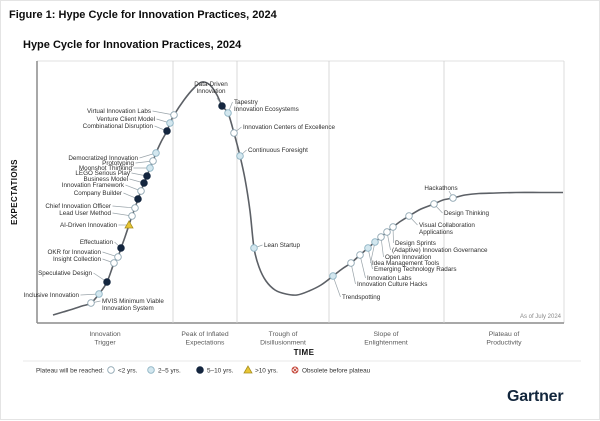 Image resolution: width=600 pixels, height=421 pixels. Describe the element at coordinates (85, 213) in the screenshot. I see `item-label: Lead User Method` at that location.